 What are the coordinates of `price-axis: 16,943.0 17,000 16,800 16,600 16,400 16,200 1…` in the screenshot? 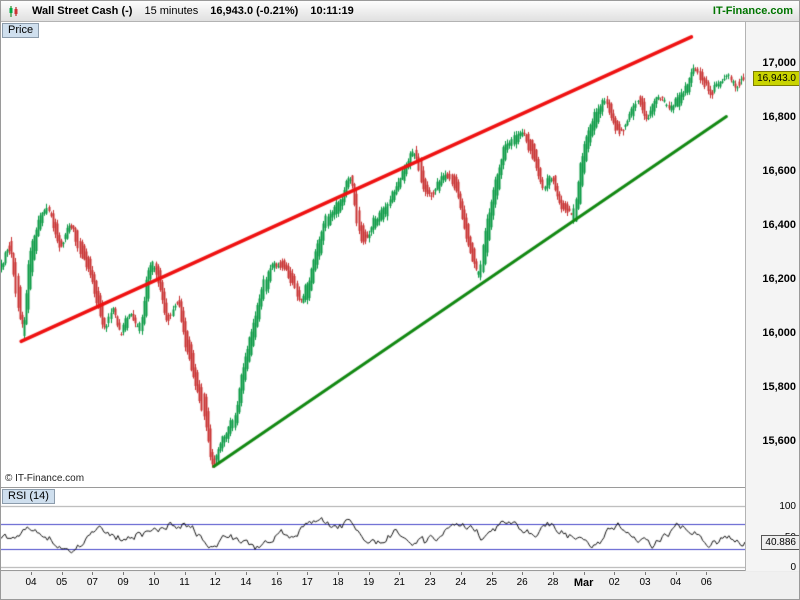 It's located at (772, 255).